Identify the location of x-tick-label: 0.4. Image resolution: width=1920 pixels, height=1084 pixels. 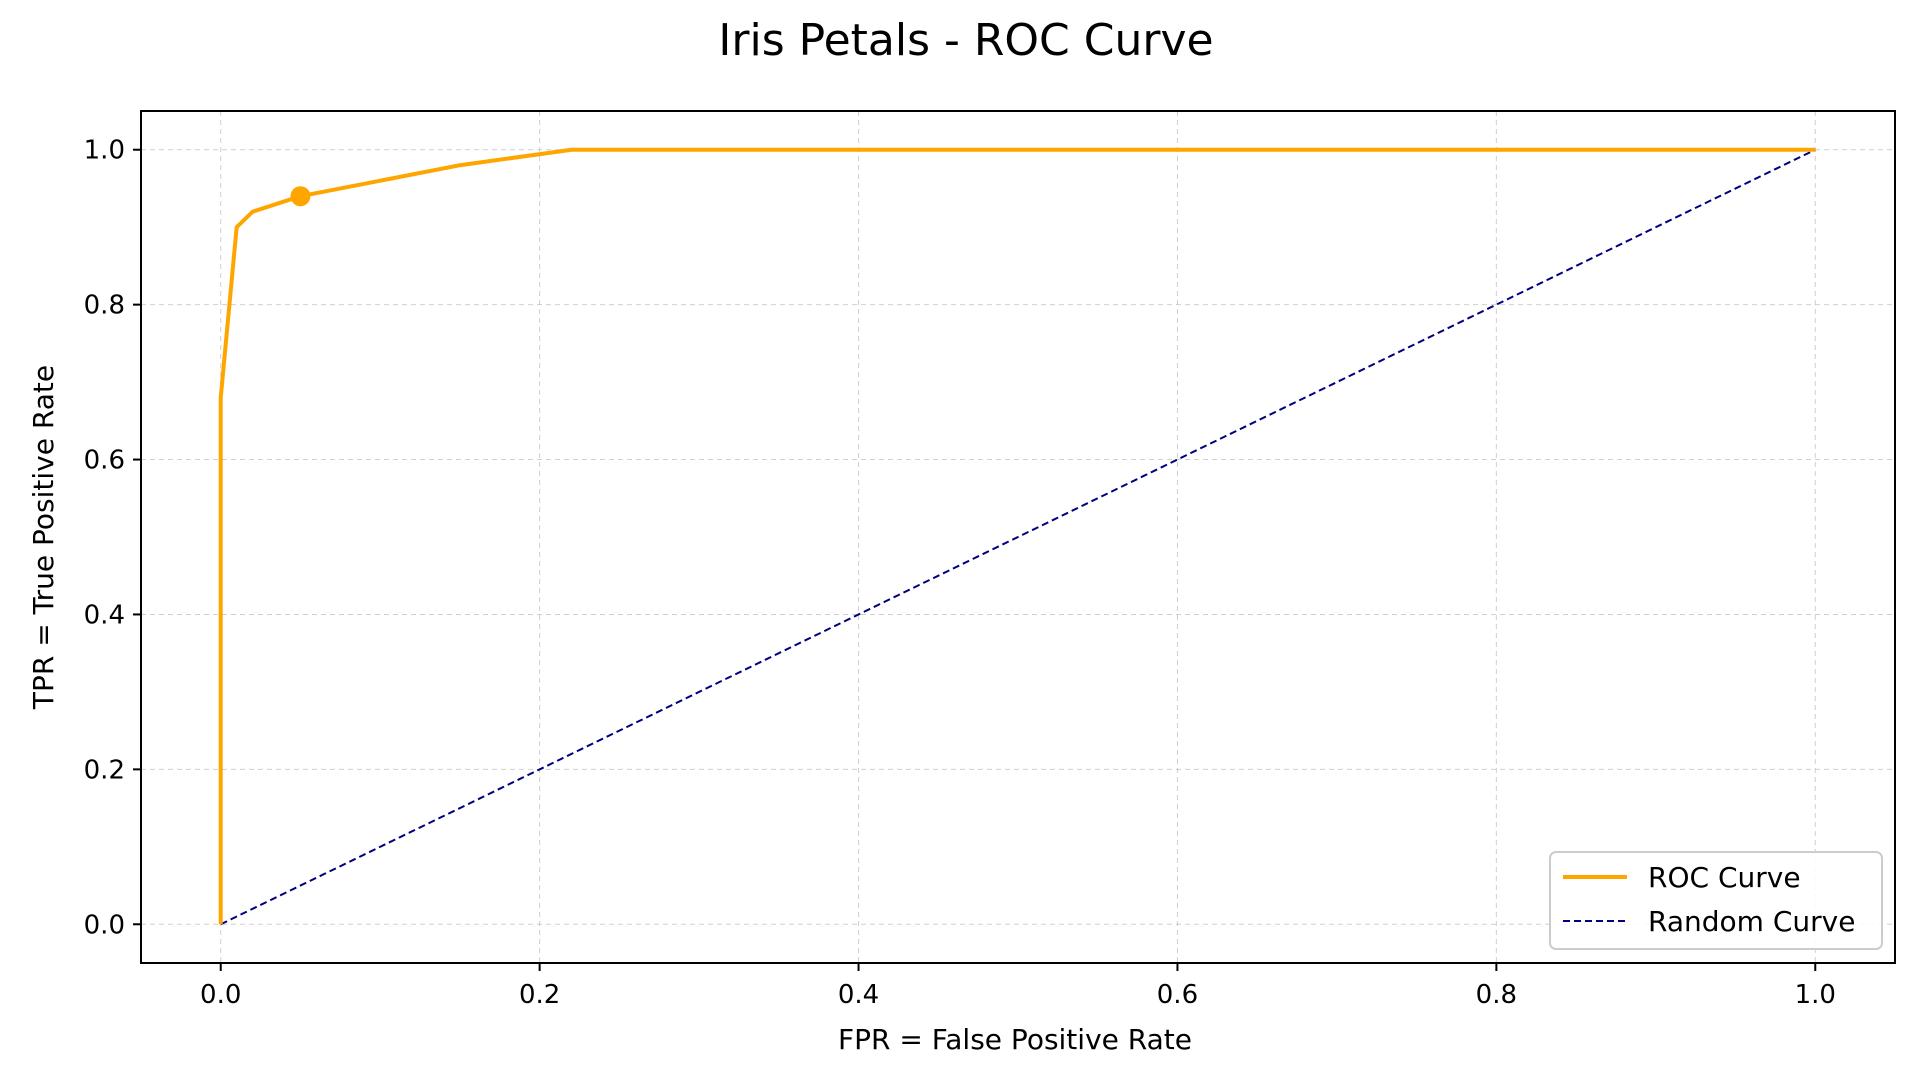
(858, 995).